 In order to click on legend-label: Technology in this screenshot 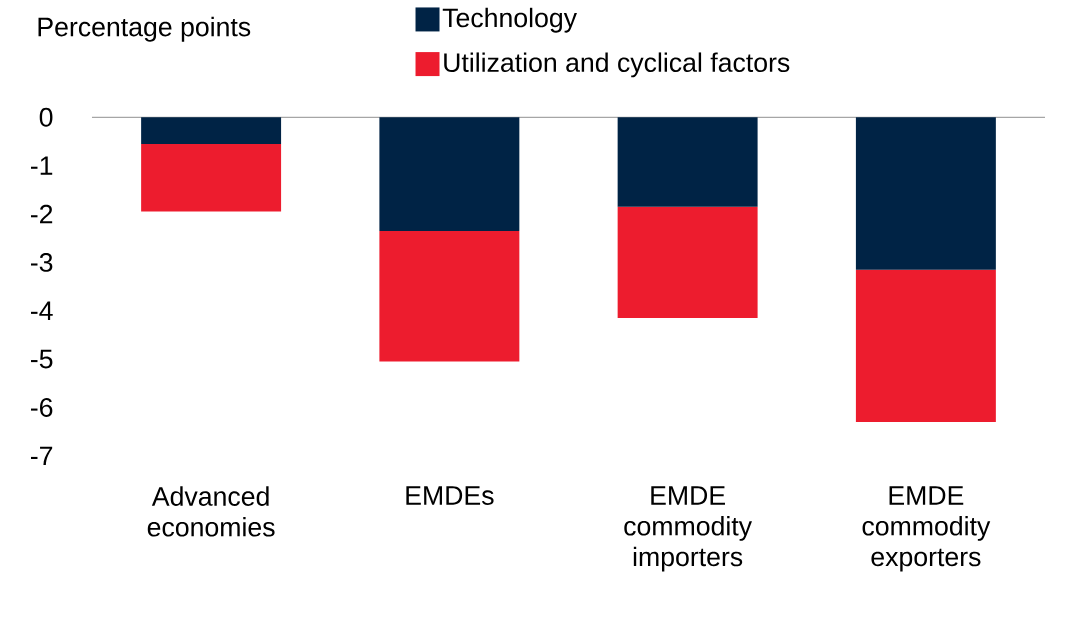, I will do `click(509, 20)`.